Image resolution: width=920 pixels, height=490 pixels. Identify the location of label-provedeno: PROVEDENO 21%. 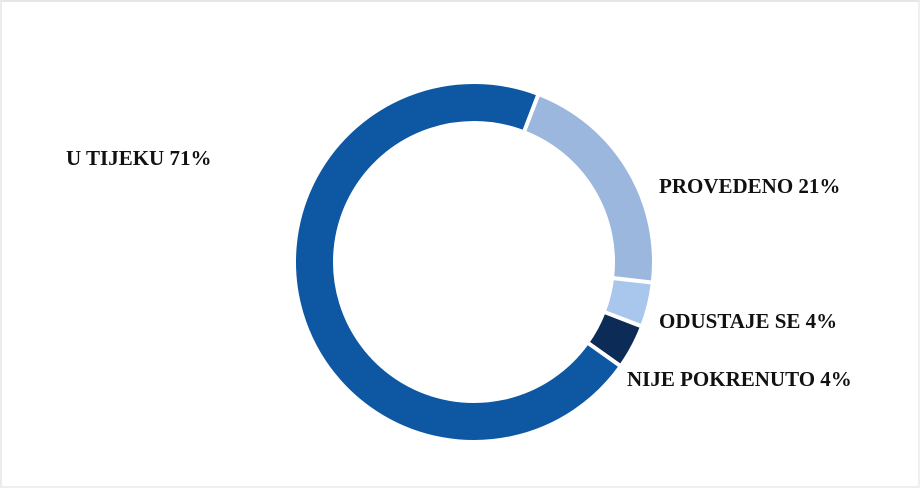
(749, 186).